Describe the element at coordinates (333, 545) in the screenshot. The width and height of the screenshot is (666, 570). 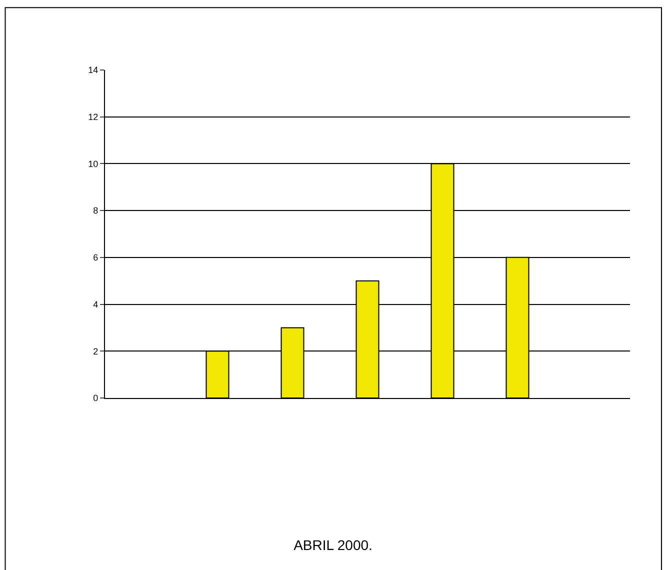
I see `text: ABRIL 2000.` at that location.